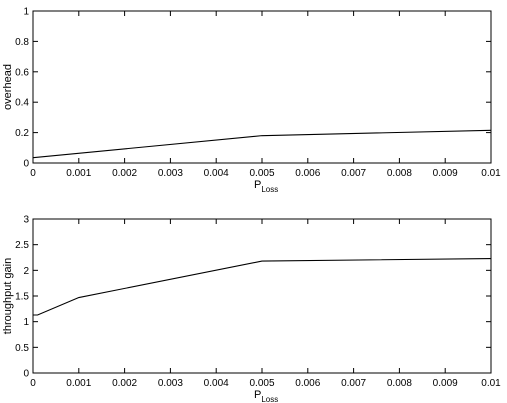  Describe the element at coordinates (8, 87) in the screenshot. I see `y-axis-label: overhead` at that location.